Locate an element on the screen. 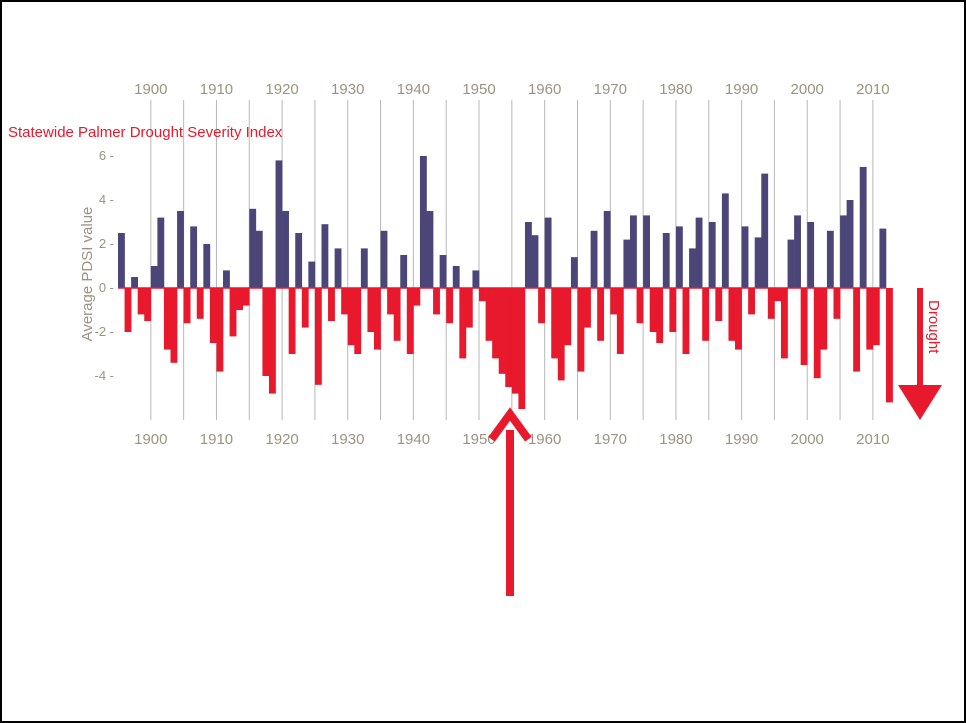  x-tick-label-top: 1940 is located at coordinates (413, 89).